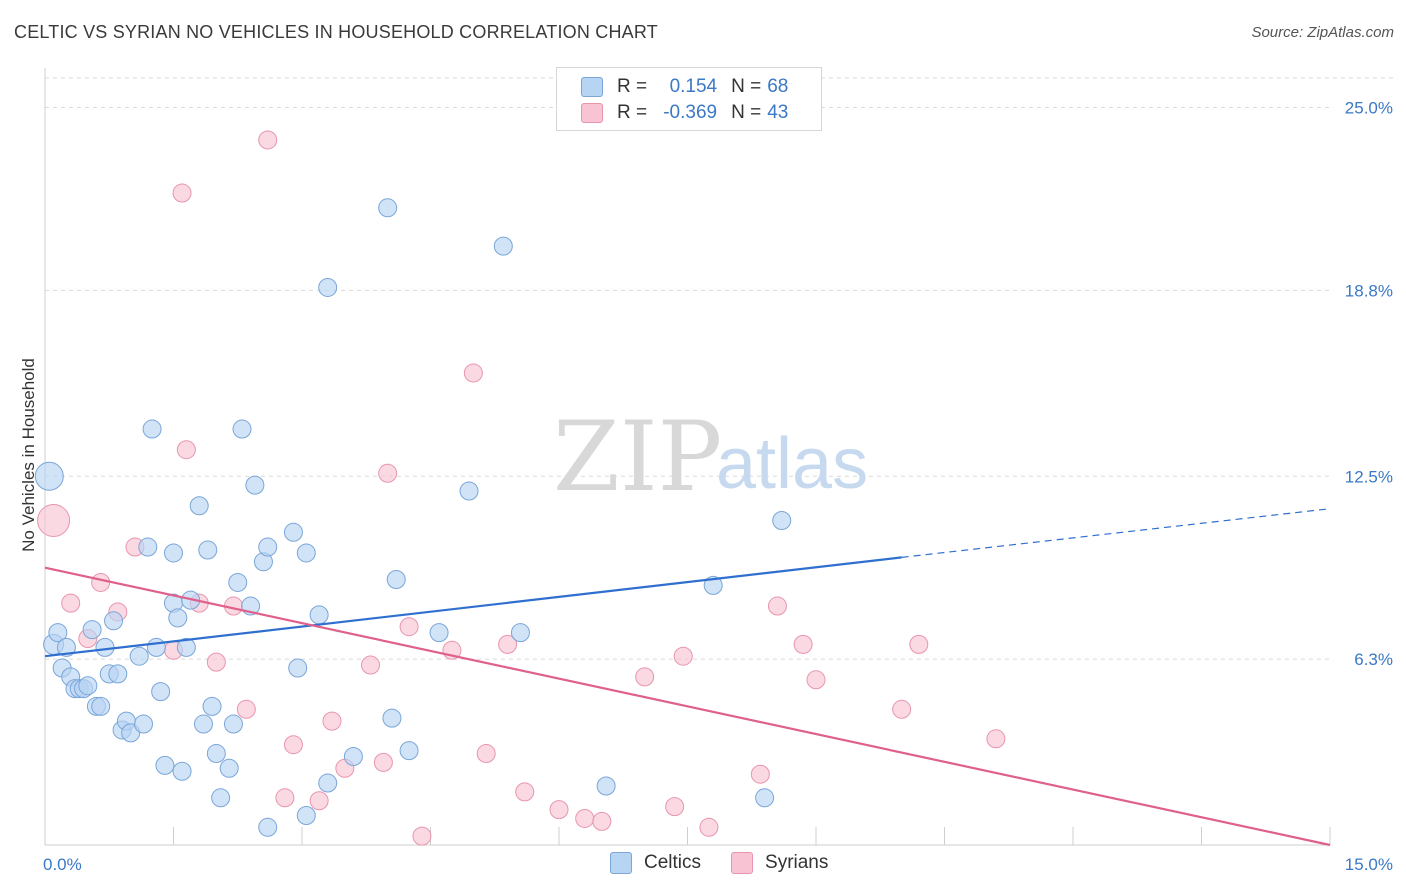 The height and width of the screenshot is (892, 1406). I want to click on celtics-swatch, so click(621, 863).